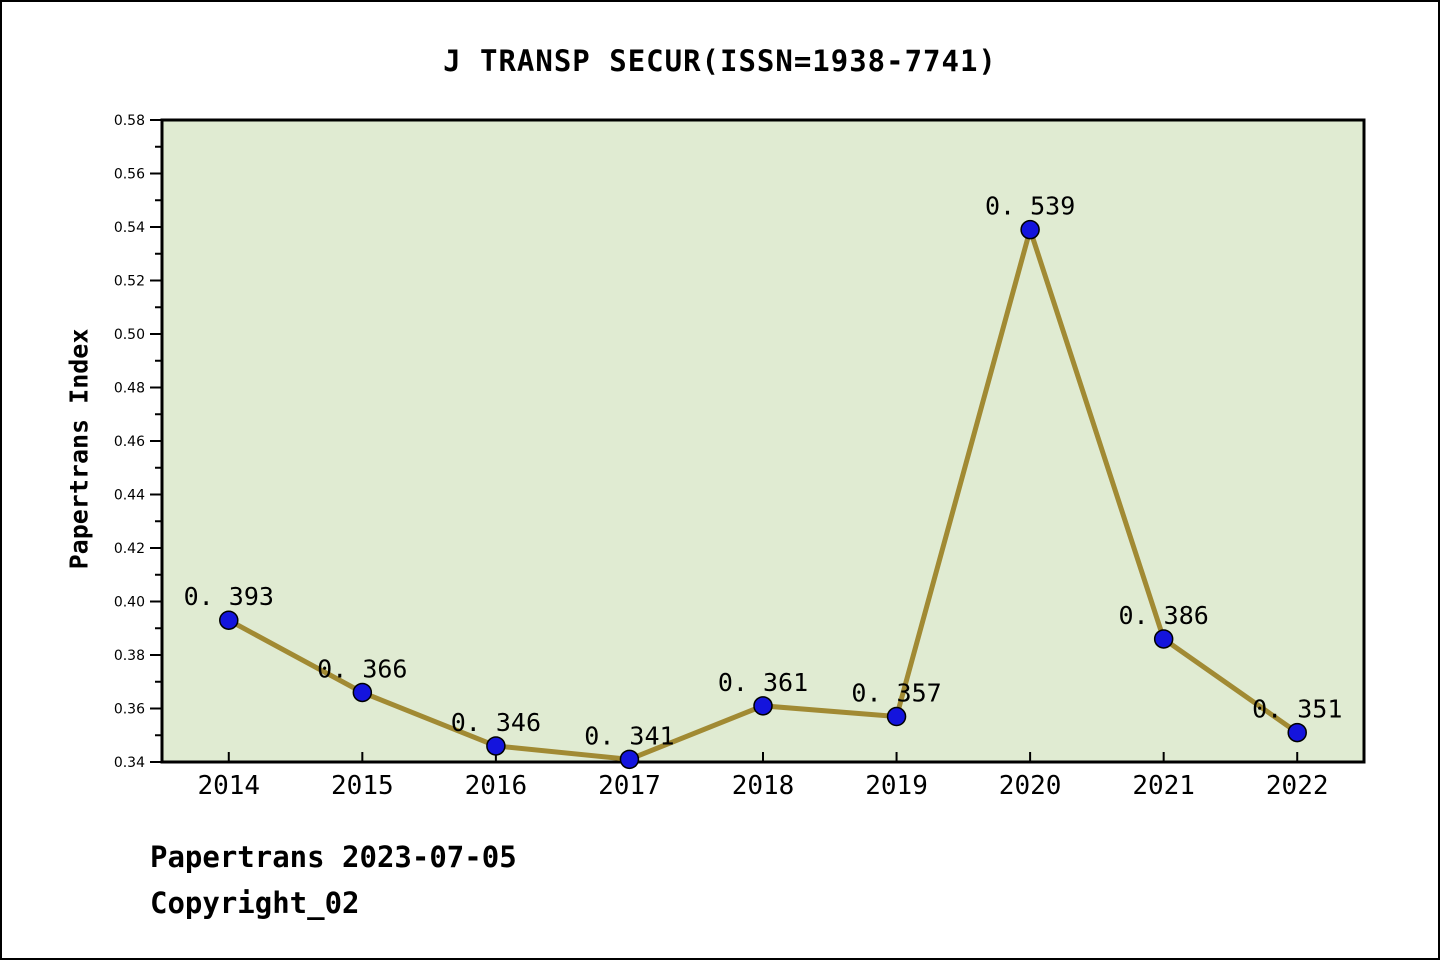 The width and height of the screenshot is (1440, 960). I want to click on point-label: 0. 357, so click(896, 693).